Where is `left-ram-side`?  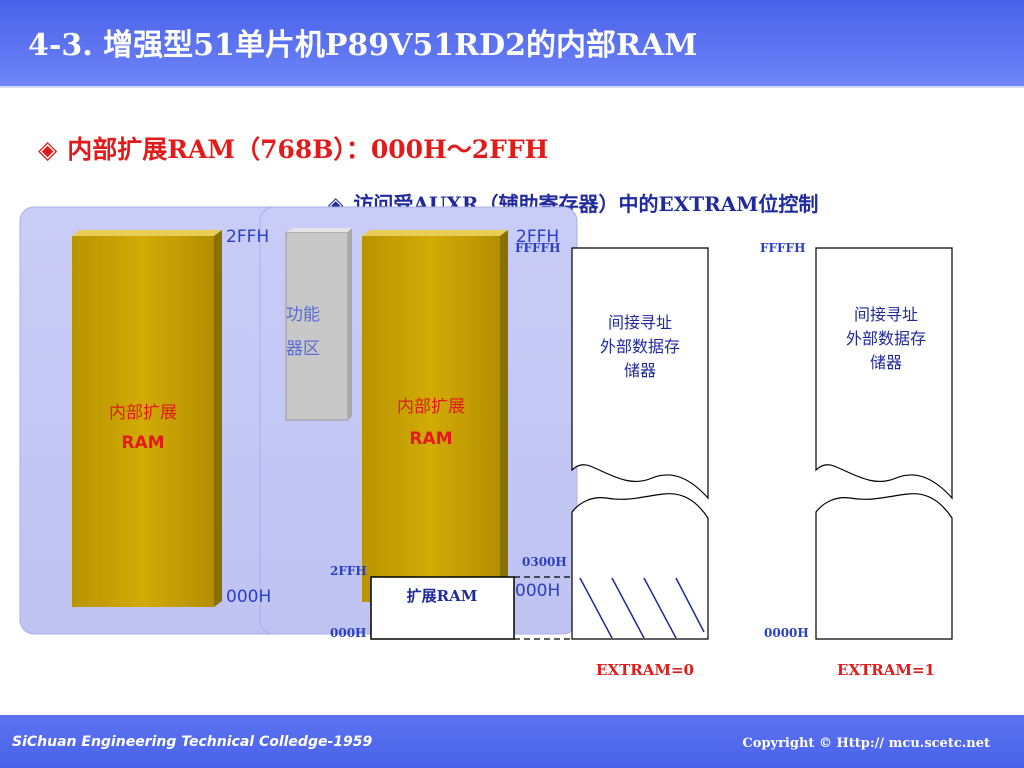 left-ram-side is located at coordinates (218, 418).